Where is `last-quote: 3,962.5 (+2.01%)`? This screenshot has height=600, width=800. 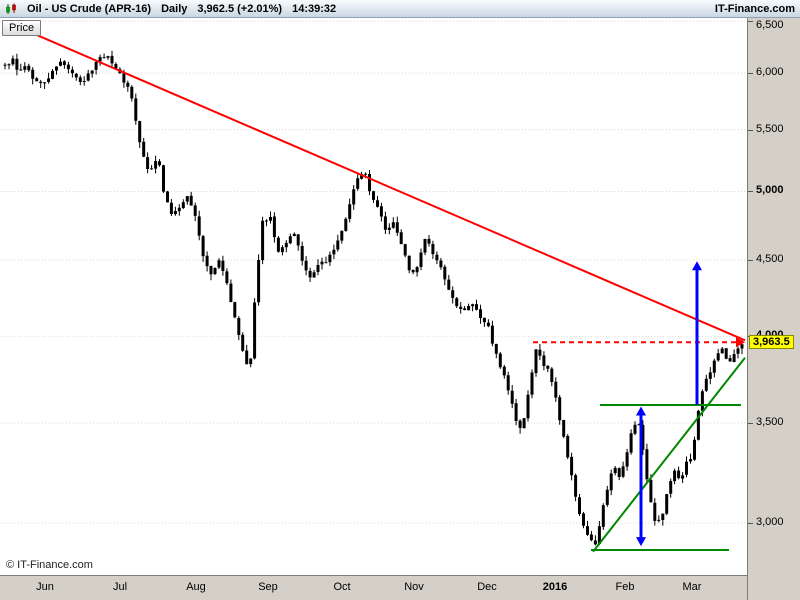 last-quote: 3,962.5 (+2.01%) is located at coordinates (240, 8).